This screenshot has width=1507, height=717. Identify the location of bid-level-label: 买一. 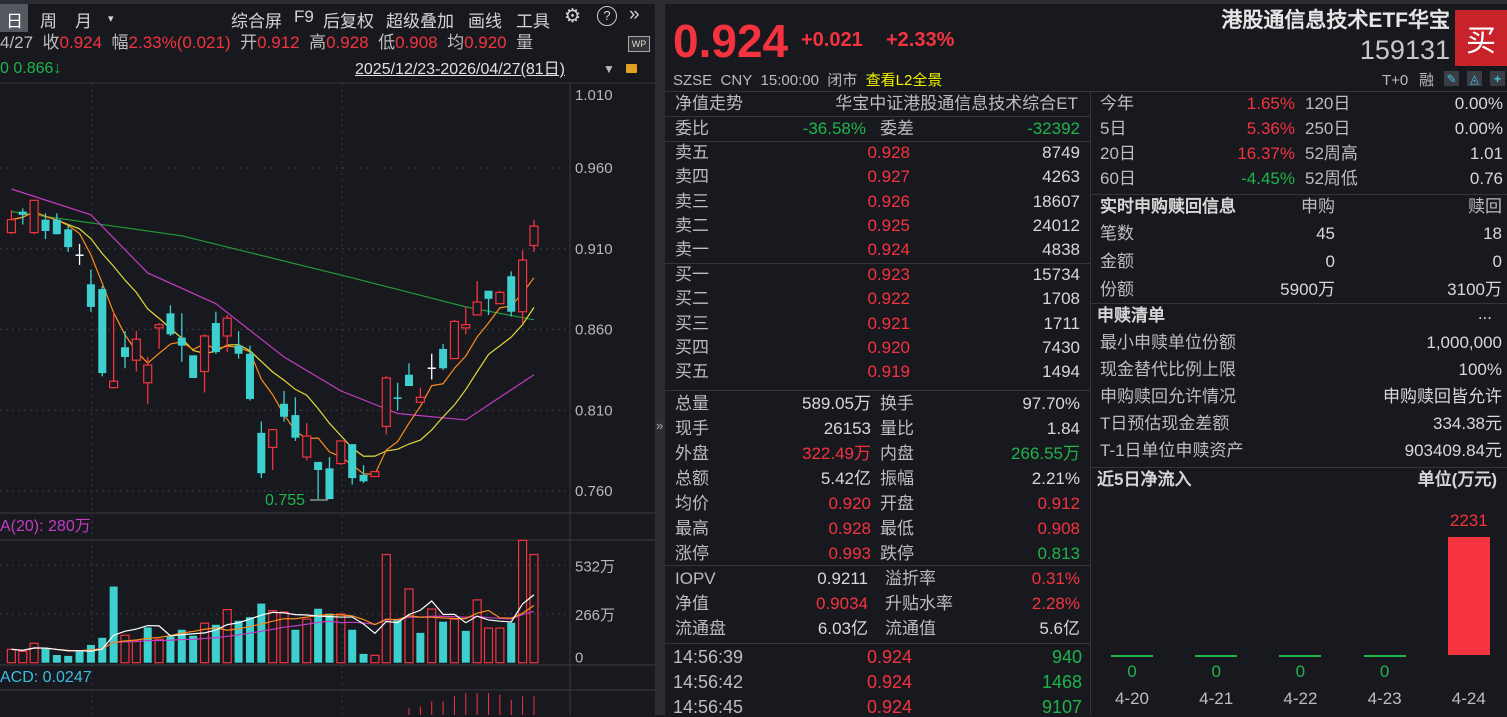
(692, 274).